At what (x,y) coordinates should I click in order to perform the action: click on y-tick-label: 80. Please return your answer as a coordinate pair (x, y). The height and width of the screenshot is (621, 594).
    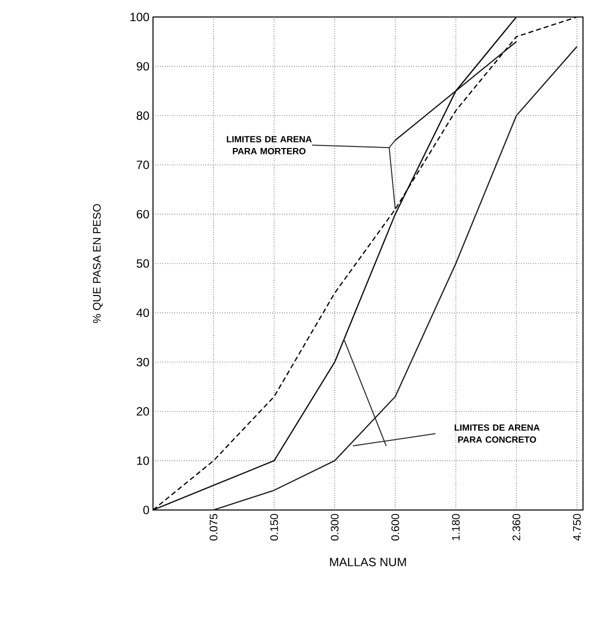
    Looking at the image, I should click on (143, 115).